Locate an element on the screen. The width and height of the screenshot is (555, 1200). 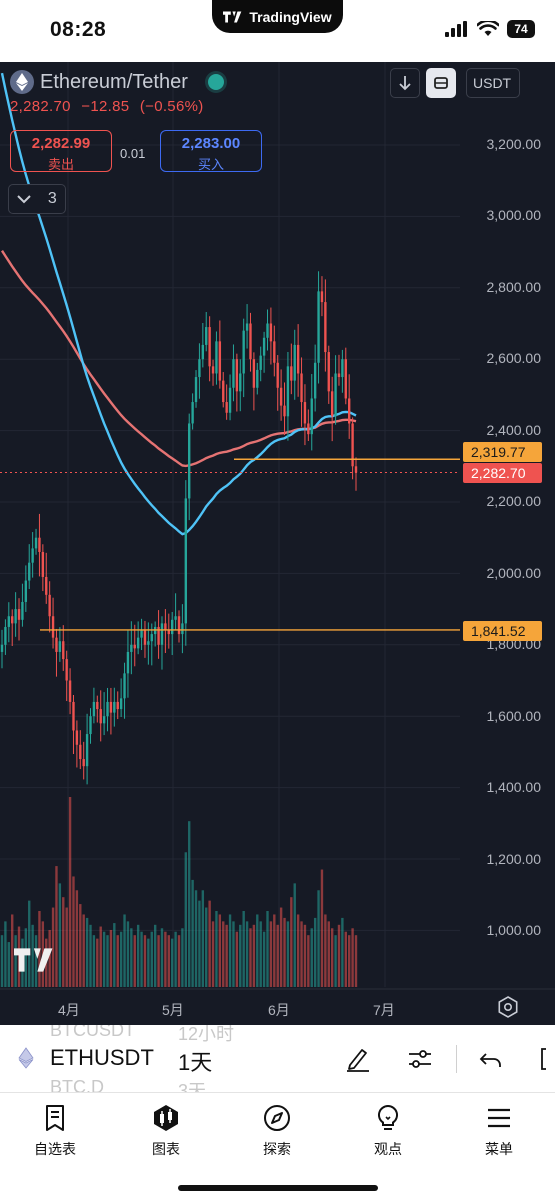
interval-selector: 1天 is located at coordinates (195, 1062).